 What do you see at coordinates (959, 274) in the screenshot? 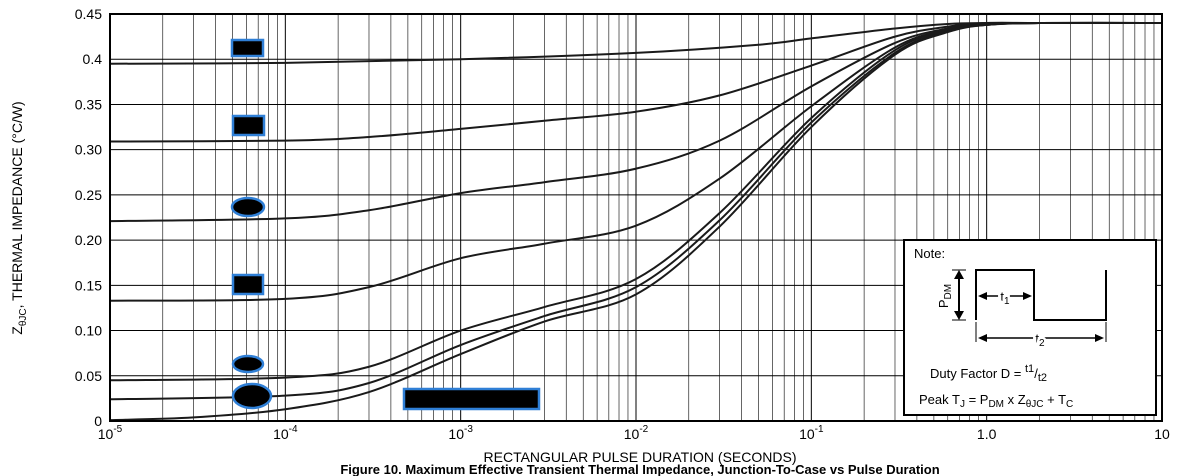
I see `pdm-arrowhead-up` at bounding box center [959, 274].